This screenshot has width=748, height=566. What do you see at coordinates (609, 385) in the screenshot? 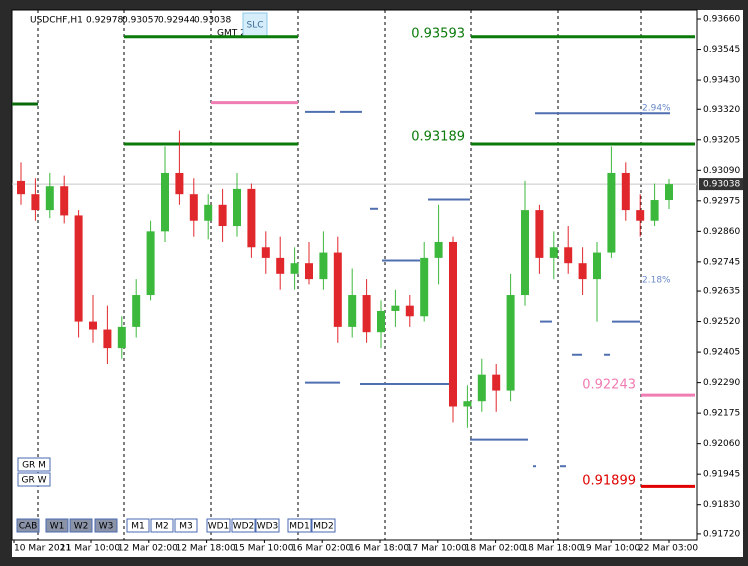
I see `level-label: 0.92243` at bounding box center [609, 385].